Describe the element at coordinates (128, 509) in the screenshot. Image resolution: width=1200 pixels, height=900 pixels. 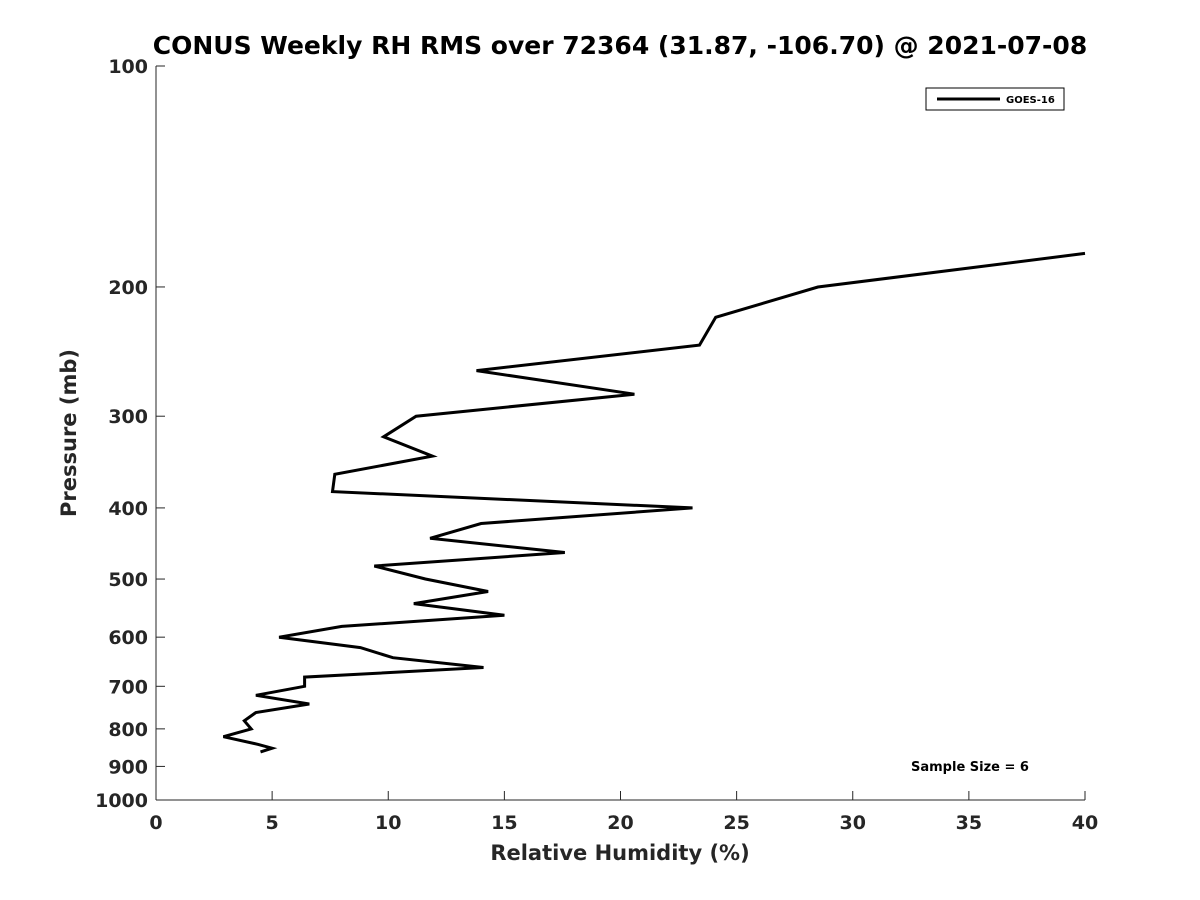
I see `y-tick-label: 400` at that location.